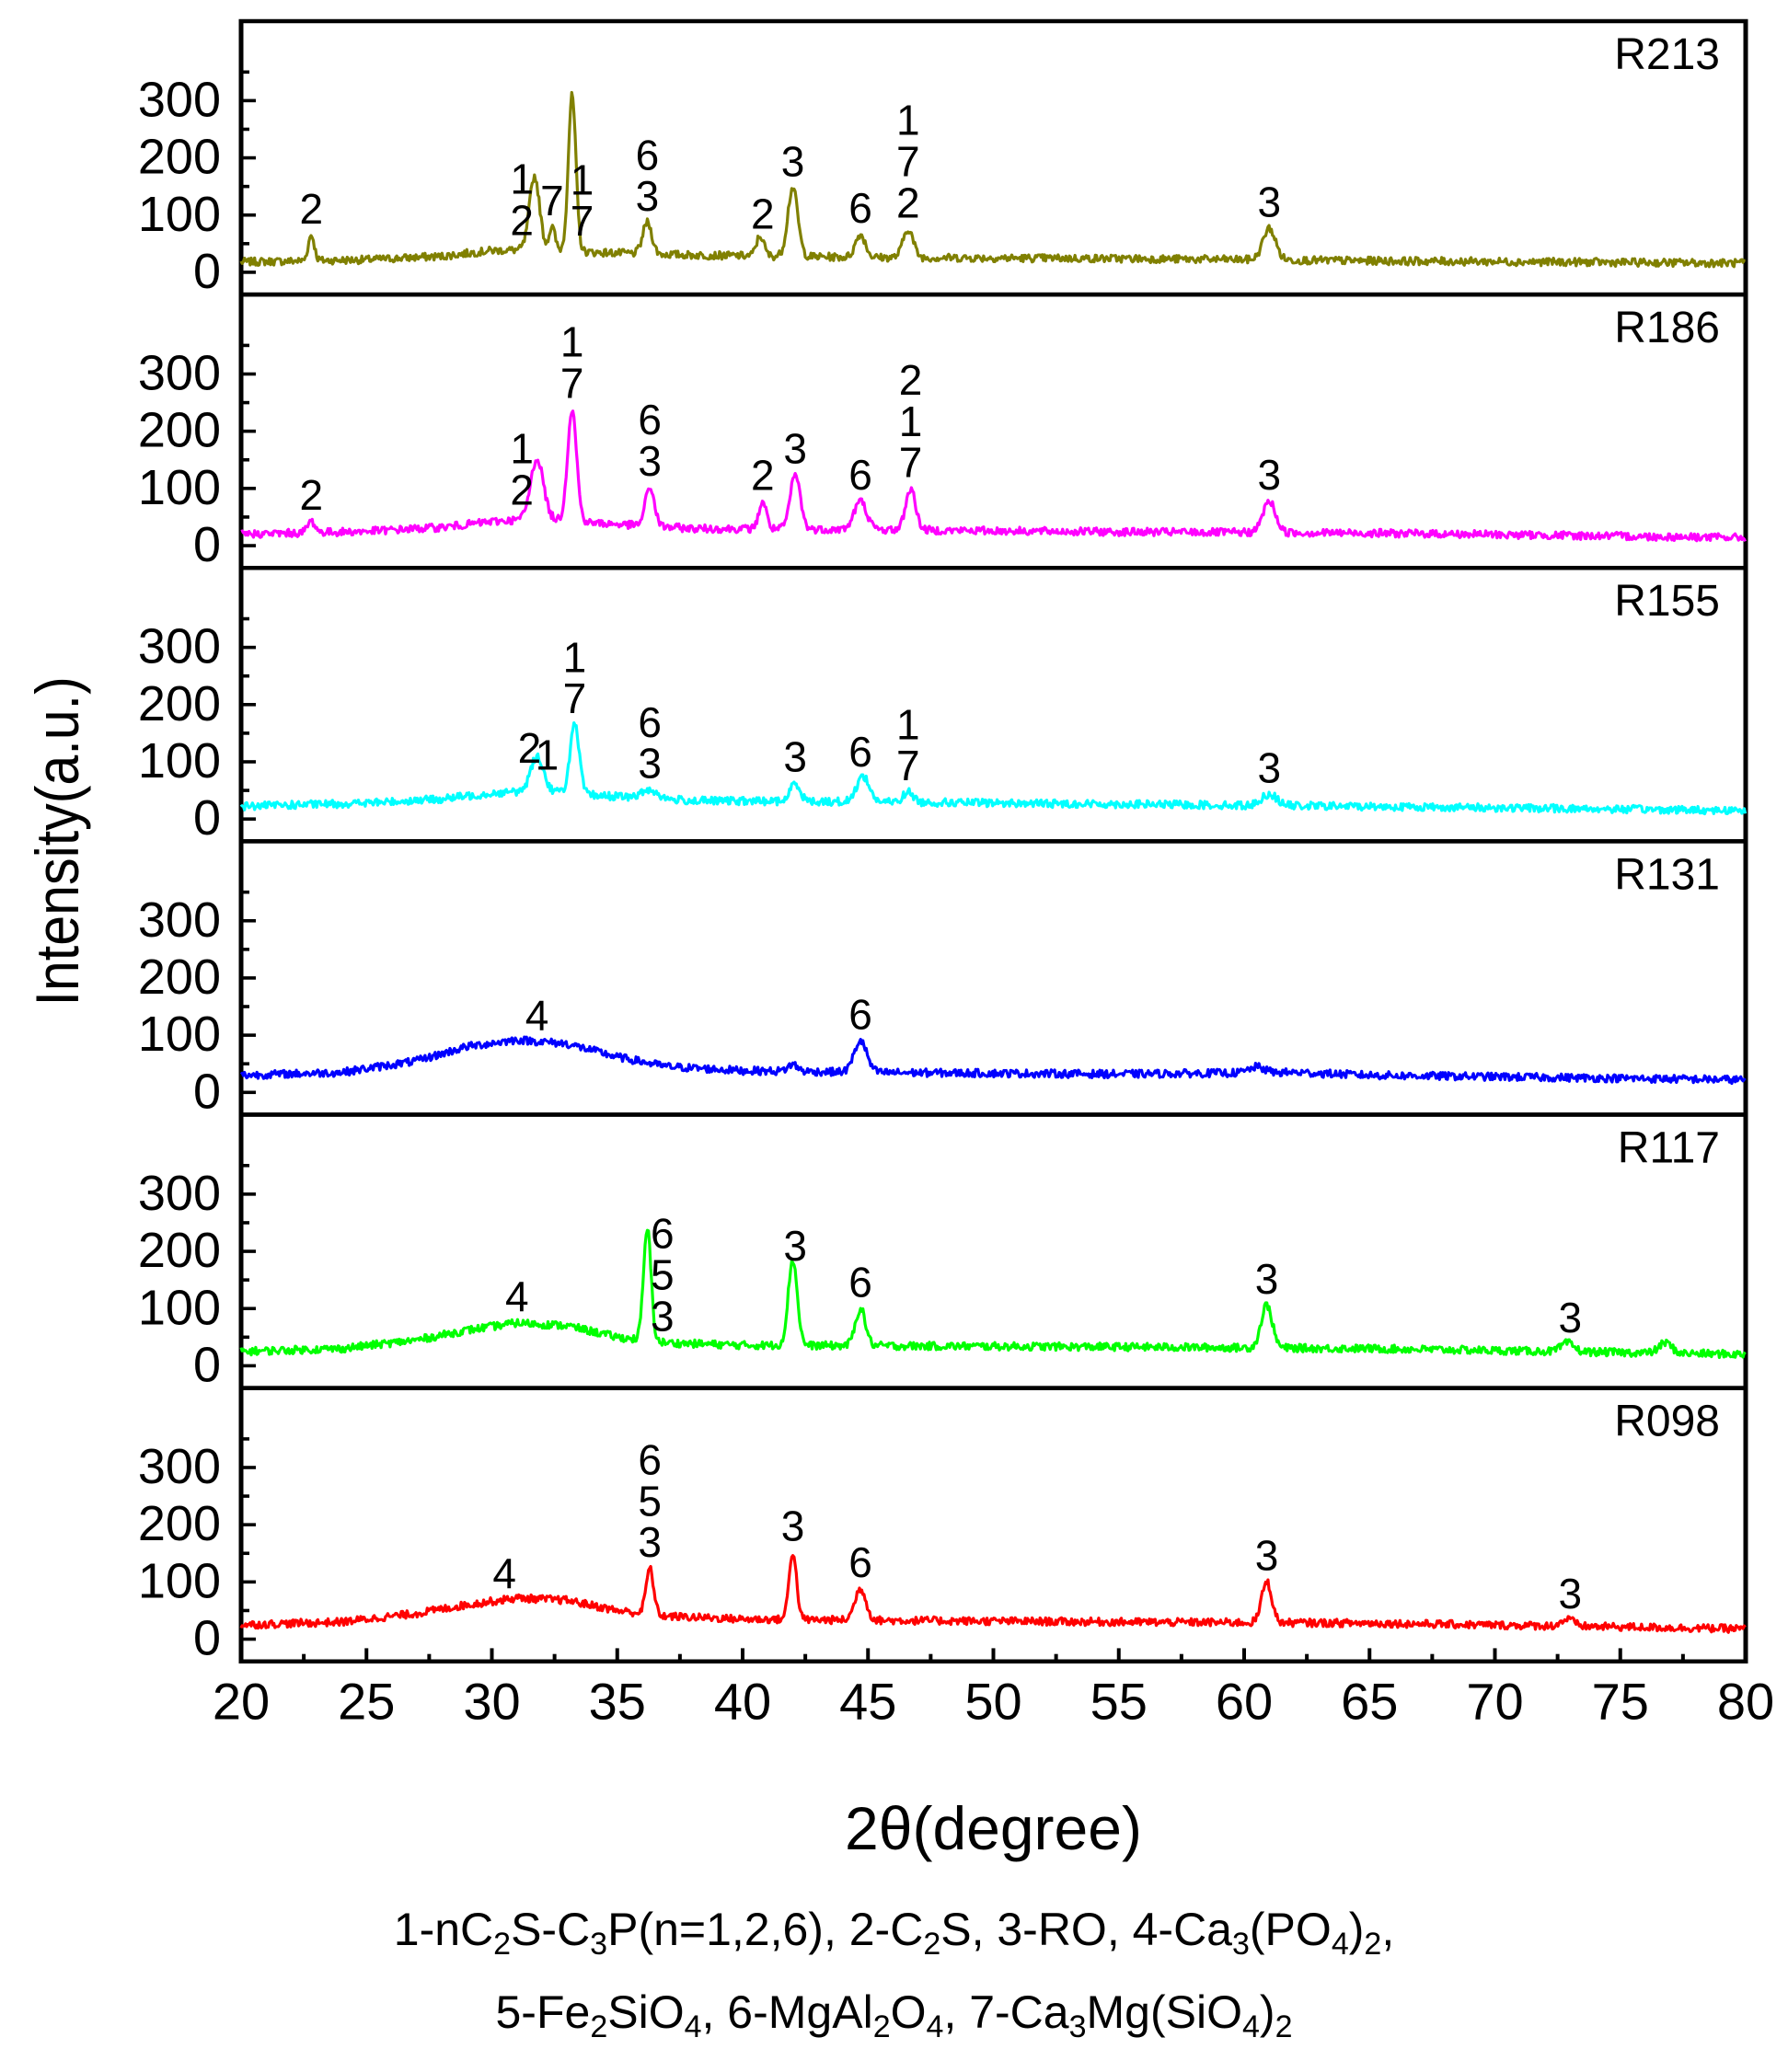 This screenshot has height=2072, width=1788. What do you see at coordinates (522, 489) in the screenshot?
I see `peak-label-r186-1-1: 2` at bounding box center [522, 489].